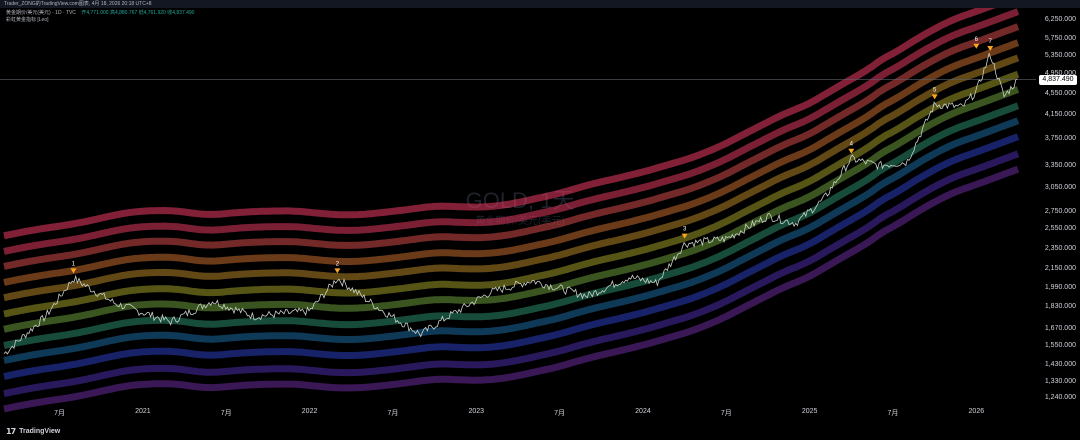  I want to click on price-tick-label: 1,550.000, so click(1060, 346).